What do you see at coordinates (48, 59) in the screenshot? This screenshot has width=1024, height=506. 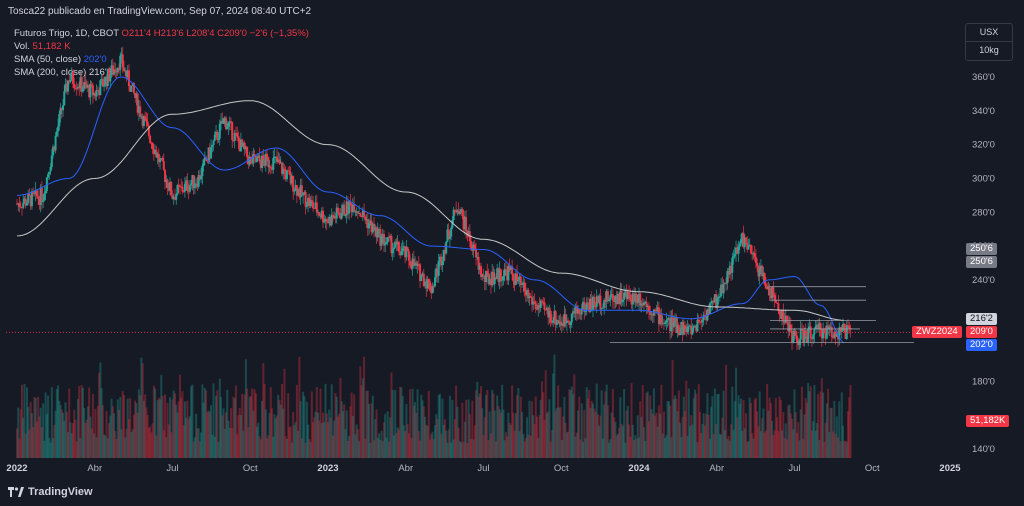 I see `legend-sma50-label: SMA (50, close)` at bounding box center [48, 59].